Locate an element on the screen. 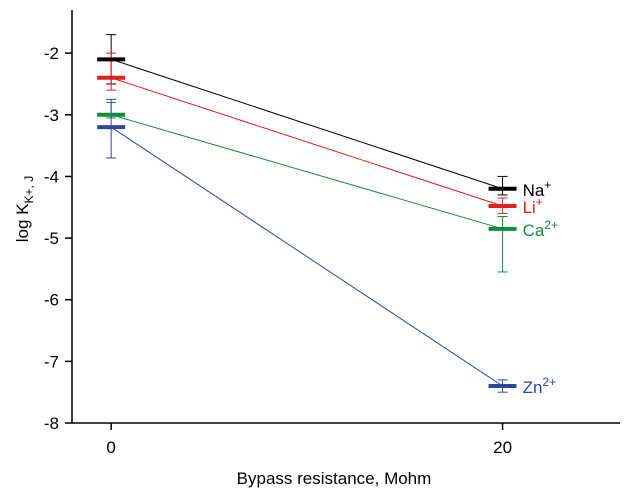 This screenshot has width=635, height=492. x-tick-label: 0 is located at coordinates (110, 447).